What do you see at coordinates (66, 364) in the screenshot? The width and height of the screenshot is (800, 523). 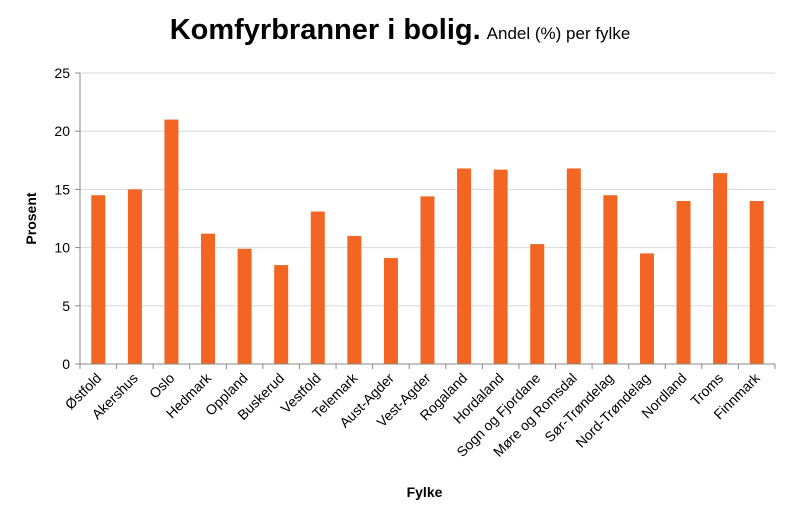 I see `y-tick-label: 0` at bounding box center [66, 364].